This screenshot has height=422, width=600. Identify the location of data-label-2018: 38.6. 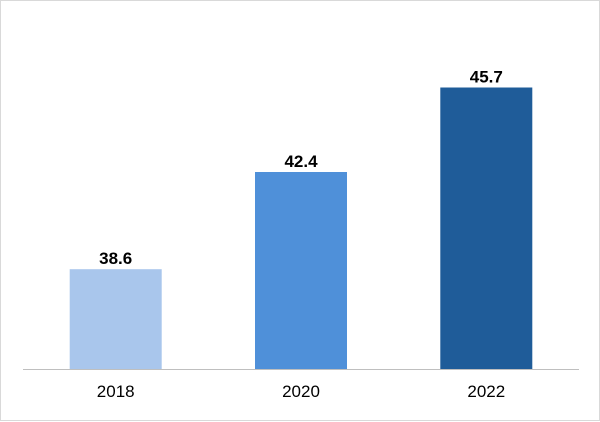
(115, 258).